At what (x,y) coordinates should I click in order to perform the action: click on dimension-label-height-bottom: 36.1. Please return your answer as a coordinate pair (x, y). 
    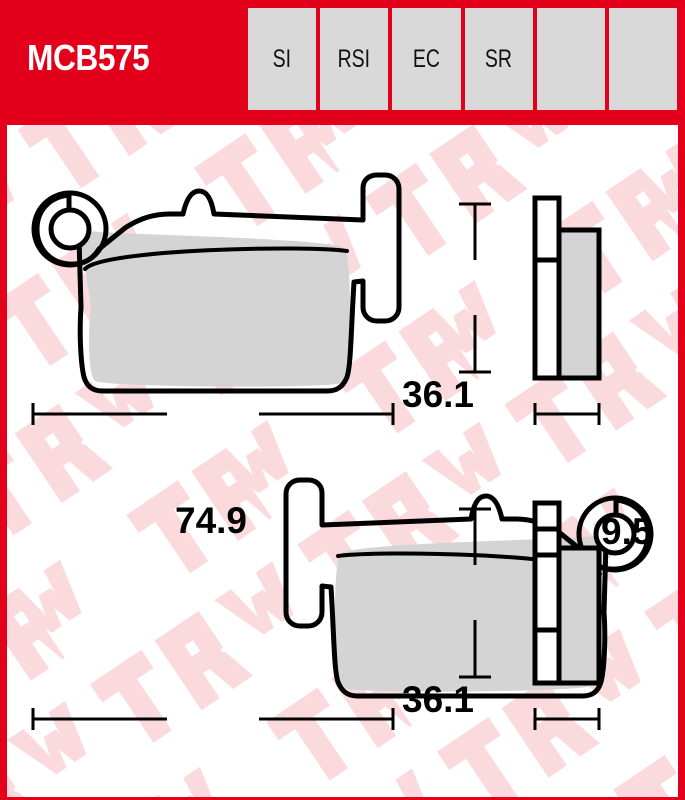
    Looking at the image, I should click on (438, 699).